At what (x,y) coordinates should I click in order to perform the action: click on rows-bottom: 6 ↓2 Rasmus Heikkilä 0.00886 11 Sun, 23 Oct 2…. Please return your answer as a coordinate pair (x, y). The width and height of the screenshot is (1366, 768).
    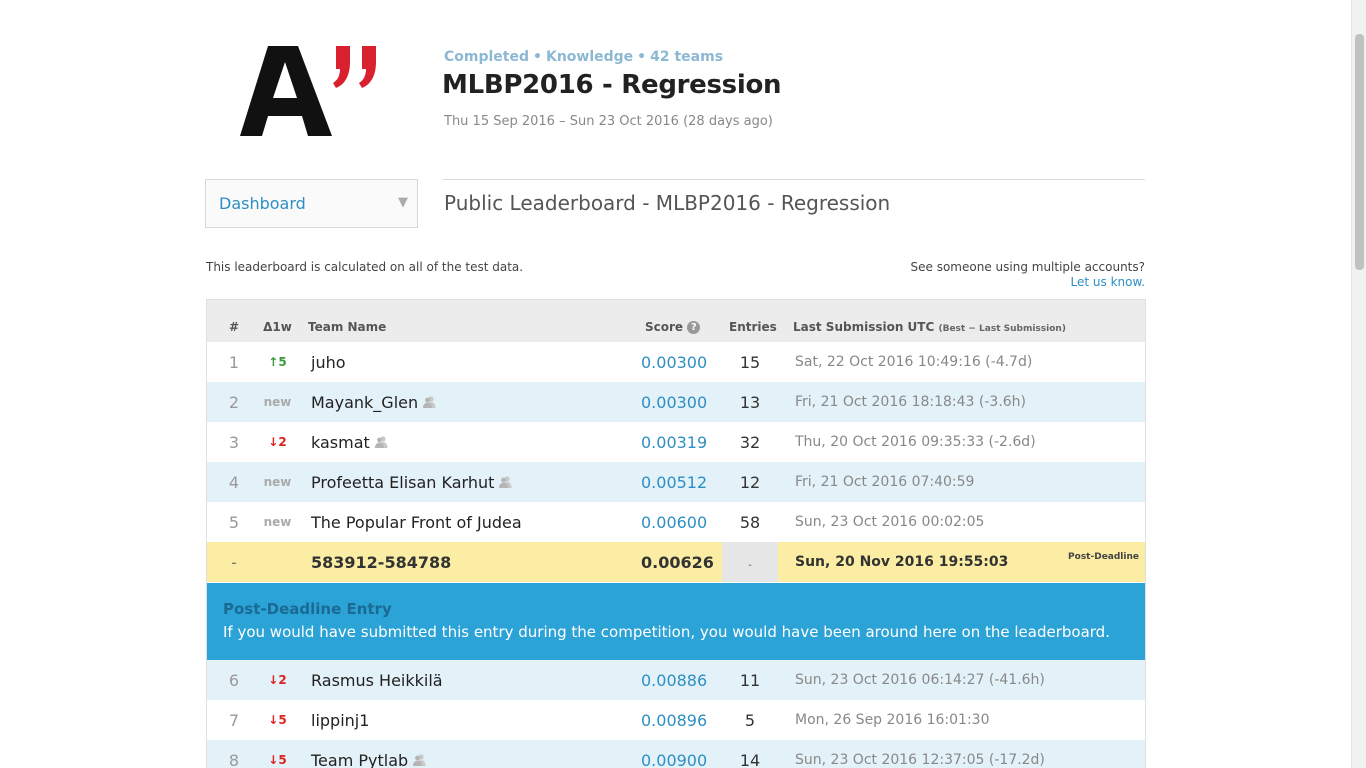
    Looking at the image, I should click on (676, 714).